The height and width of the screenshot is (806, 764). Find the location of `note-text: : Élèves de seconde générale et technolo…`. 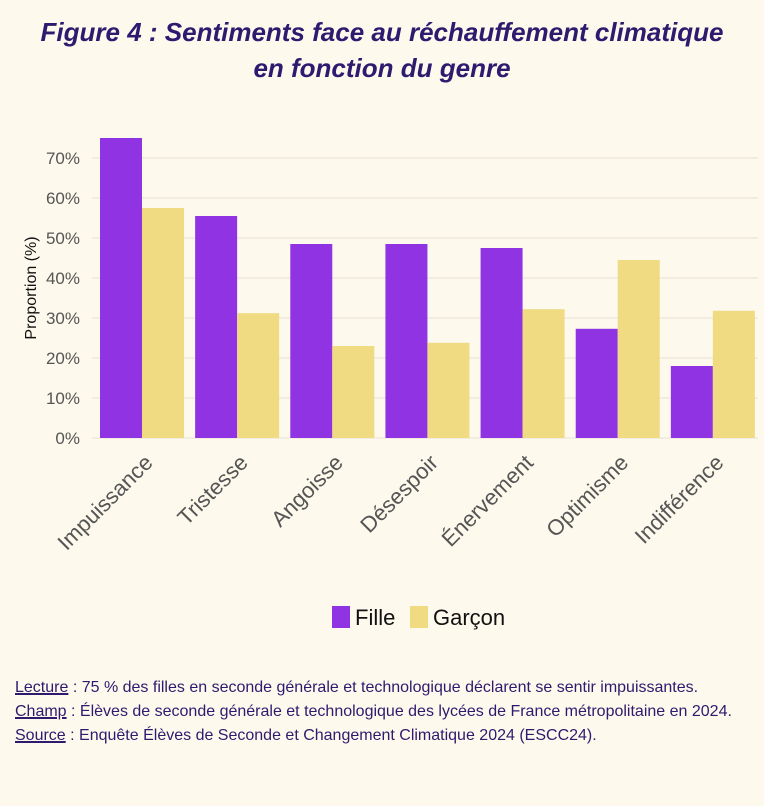

note-text: : Élèves de seconde générale et technolo… is located at coordinates (399, 711).